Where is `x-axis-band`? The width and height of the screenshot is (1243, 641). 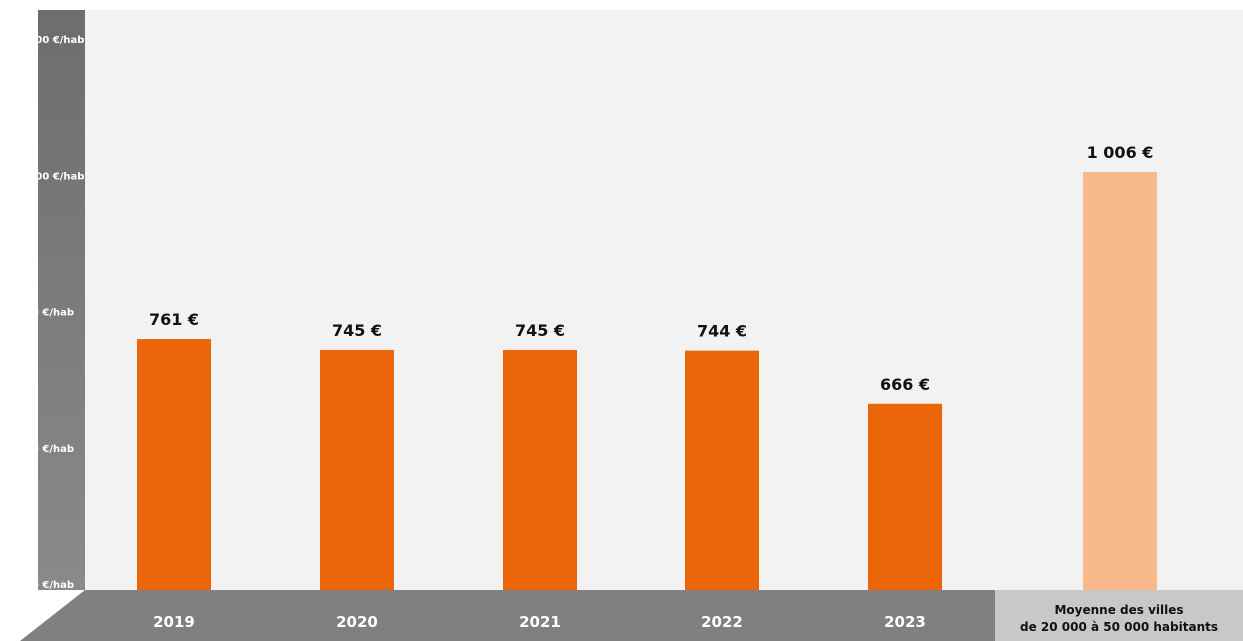 x-axis-band is located at coordinates (507, 615).